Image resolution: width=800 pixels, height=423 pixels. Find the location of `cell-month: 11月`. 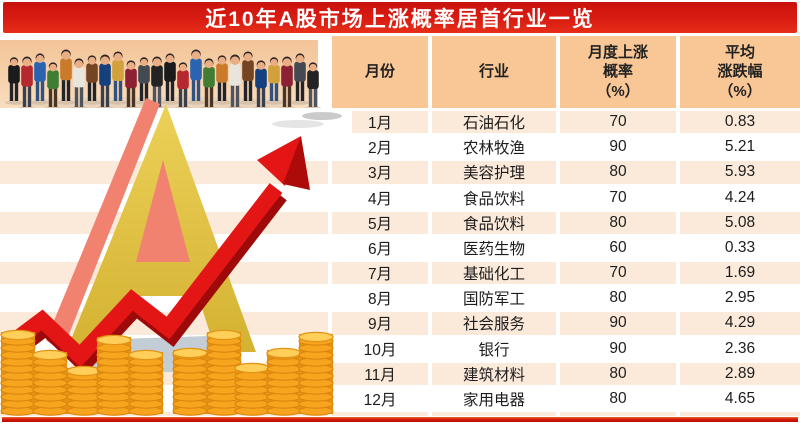

cell-month: 11月 is located at coordinates (380, 373).